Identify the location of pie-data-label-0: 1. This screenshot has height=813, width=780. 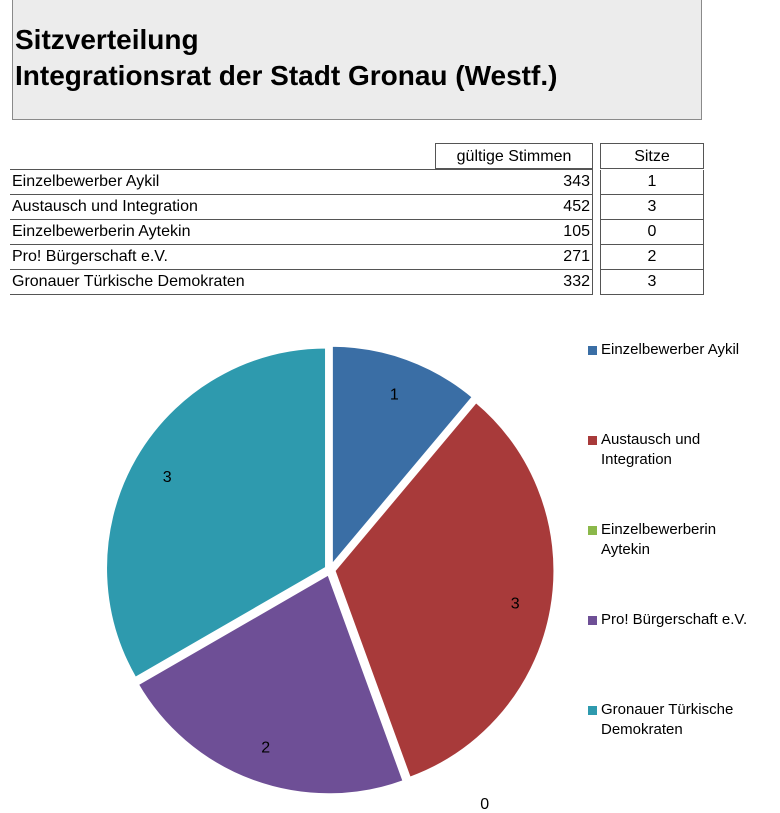
(394, 394).